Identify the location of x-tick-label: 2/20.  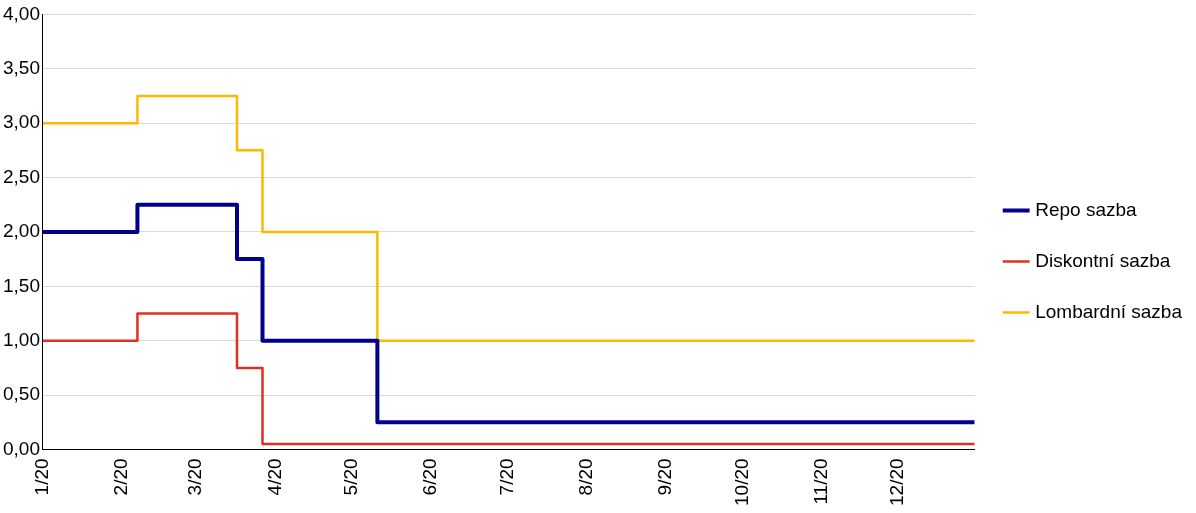
(121, 477).